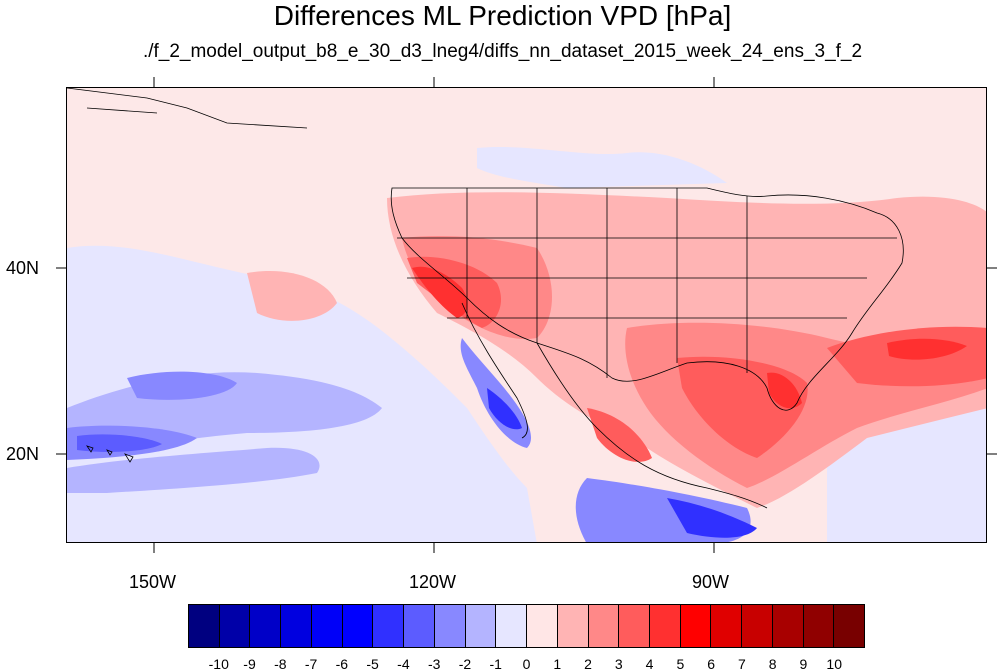  Describe the element at coordinates (292, 296) in the screenshot. I see `western-pacific-light-red` at that location.